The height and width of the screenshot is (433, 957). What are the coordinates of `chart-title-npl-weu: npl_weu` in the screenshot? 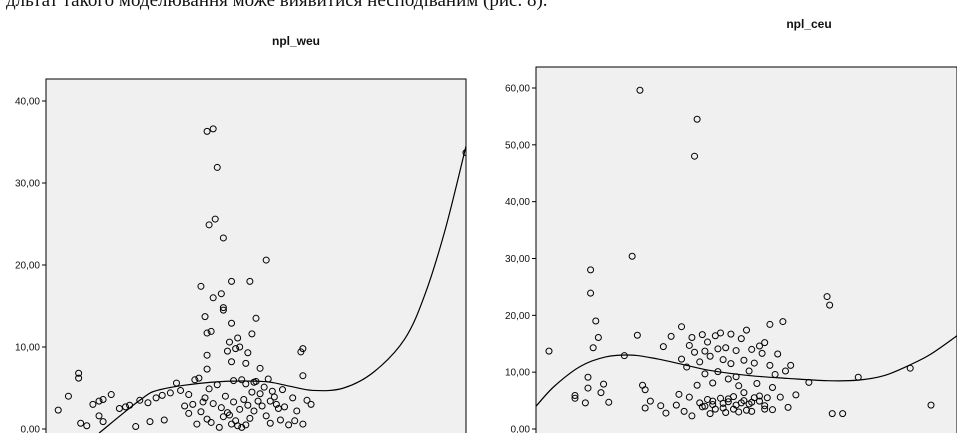 It's located at (296, 41).